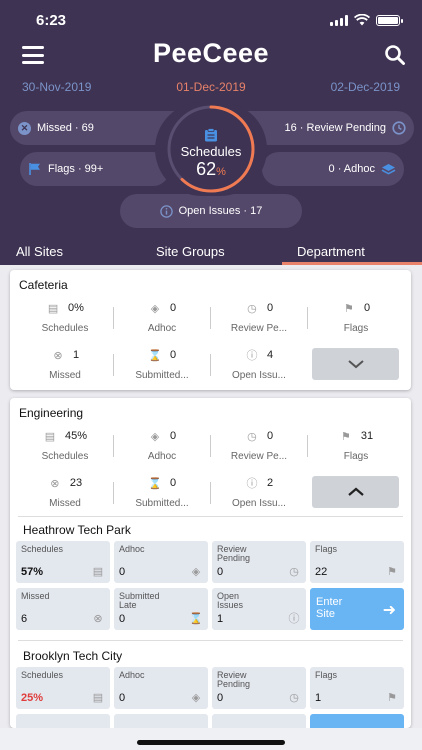 Image resolution: width=422 pixels, height=750 pixels. Describe the element at coordinates (65, 503) in the screenshot. I see `stat-label: Missed` at that location.